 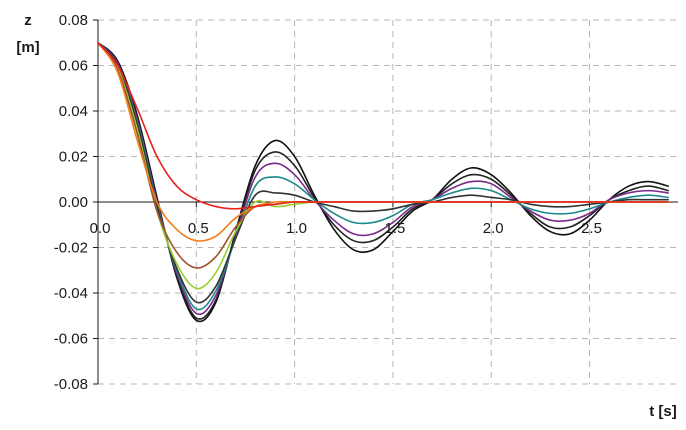 I want to click on x-tick-label: 0.0, so click(x=100, y=228).